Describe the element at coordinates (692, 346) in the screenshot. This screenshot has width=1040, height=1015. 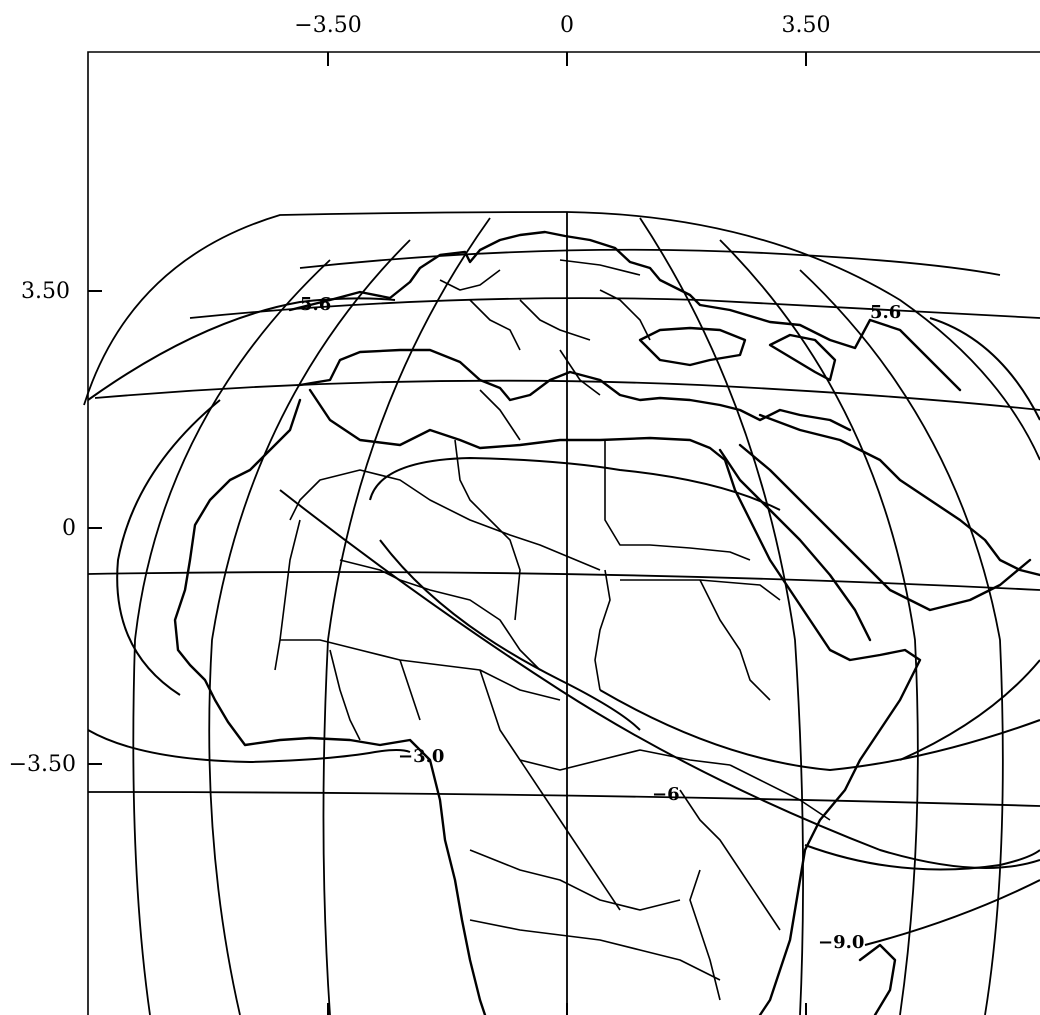
I see `coastline-black-sea` at that location.